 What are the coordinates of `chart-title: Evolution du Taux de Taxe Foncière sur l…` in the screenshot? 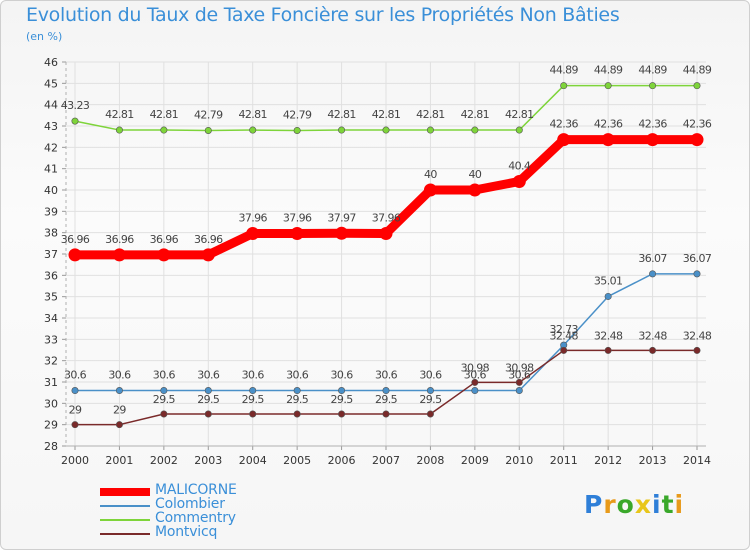 It's located at (323, 15).